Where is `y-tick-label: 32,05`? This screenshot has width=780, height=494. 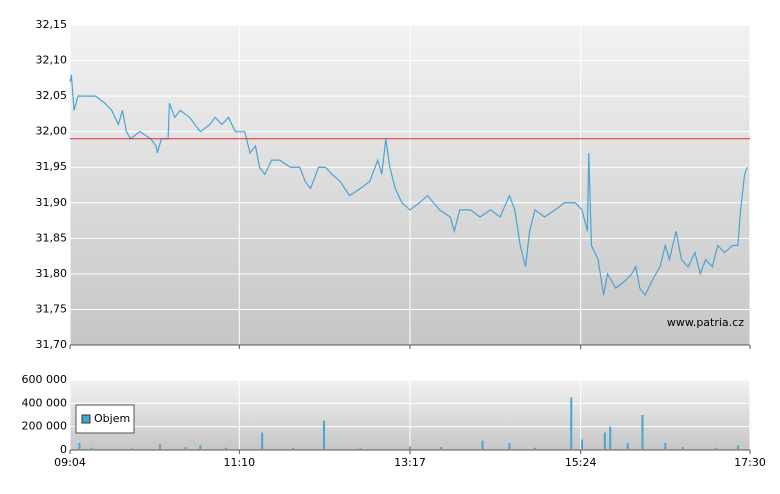
y-tick-label: 32,05 is located at coordinates (52, 95).